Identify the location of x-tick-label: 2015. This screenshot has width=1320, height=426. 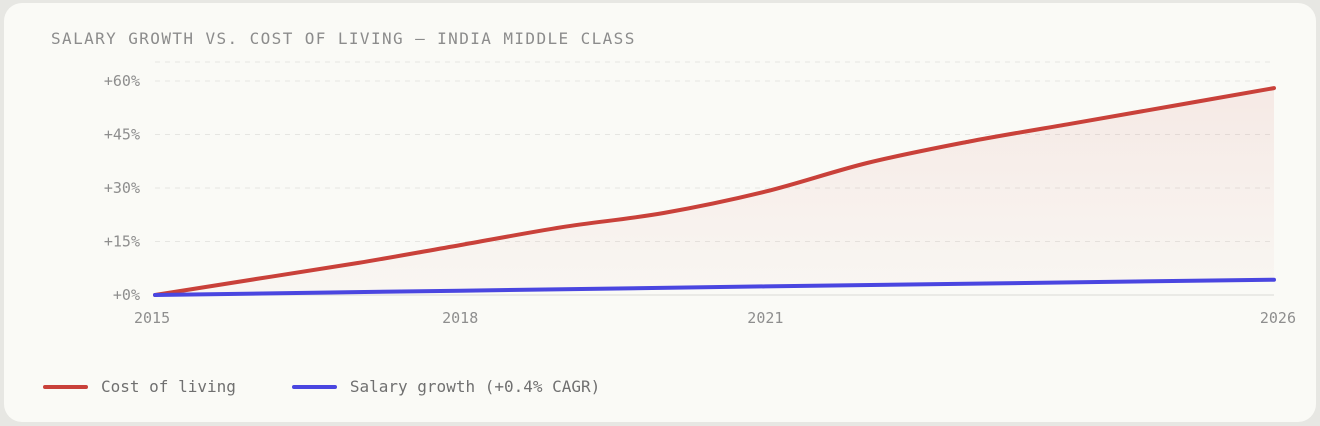
(152, 318).